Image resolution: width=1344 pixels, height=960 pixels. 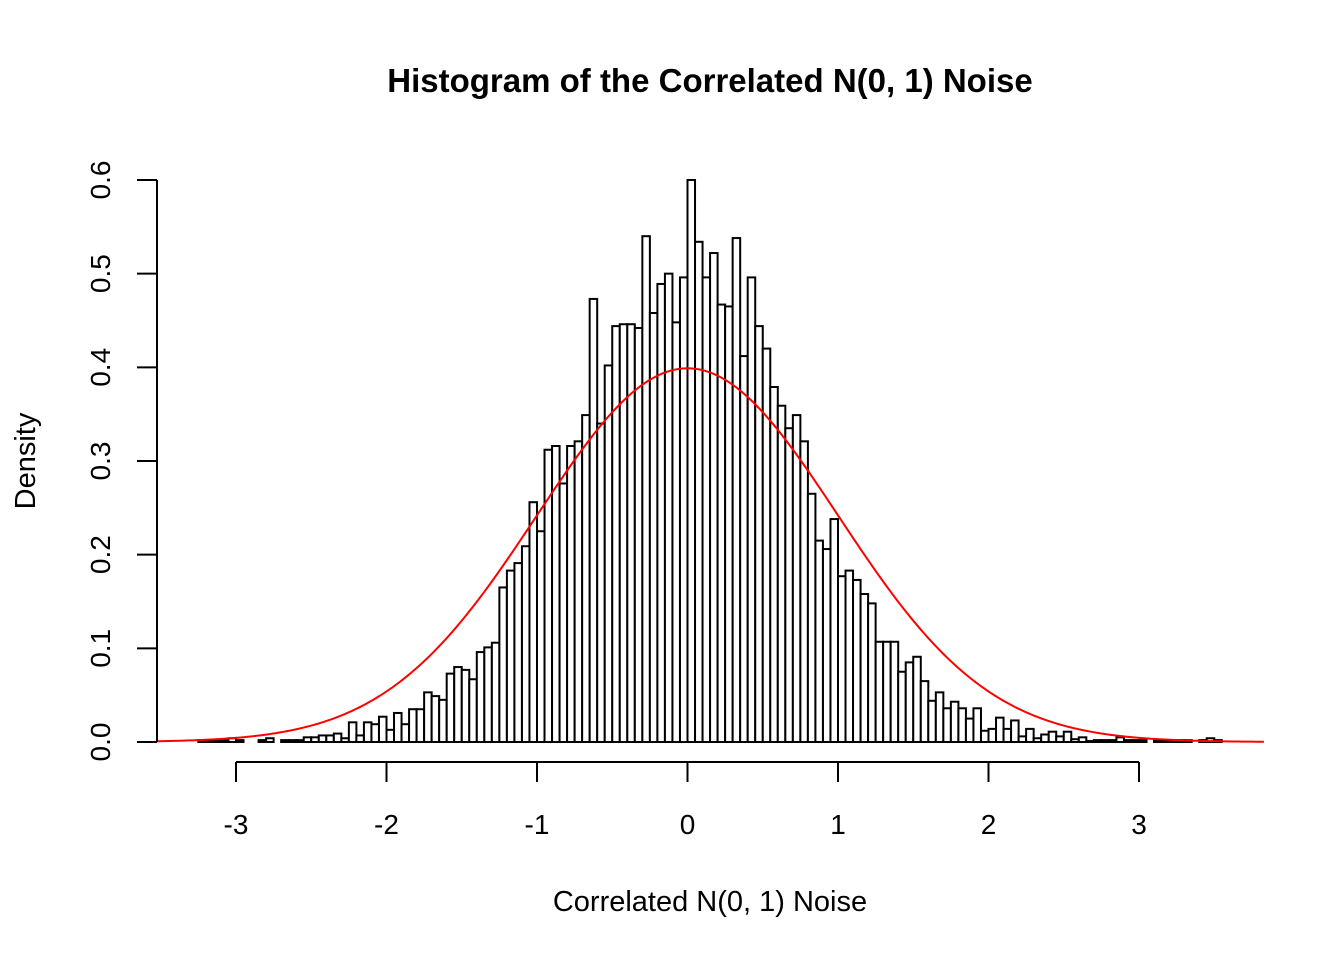 What do you see at coordinates (688, 824) in the screenshot?
I see `x-tick-label: 0` at bounding box center [688, 824].